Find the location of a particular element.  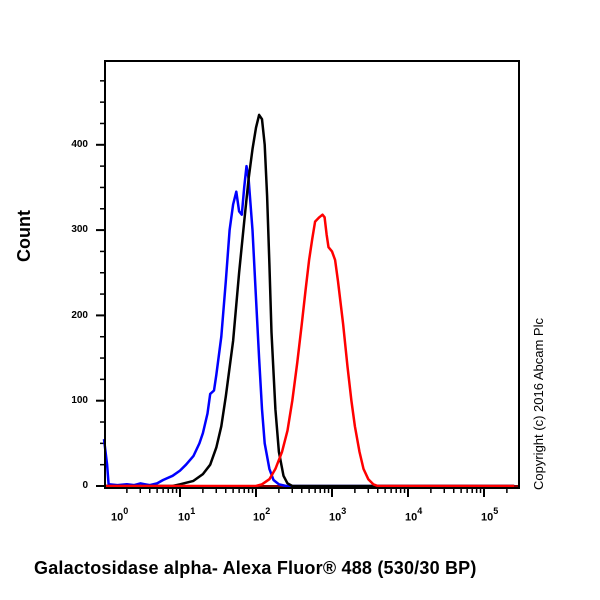

x-tick-exponent: 3 is located at coordinates (344, 511).